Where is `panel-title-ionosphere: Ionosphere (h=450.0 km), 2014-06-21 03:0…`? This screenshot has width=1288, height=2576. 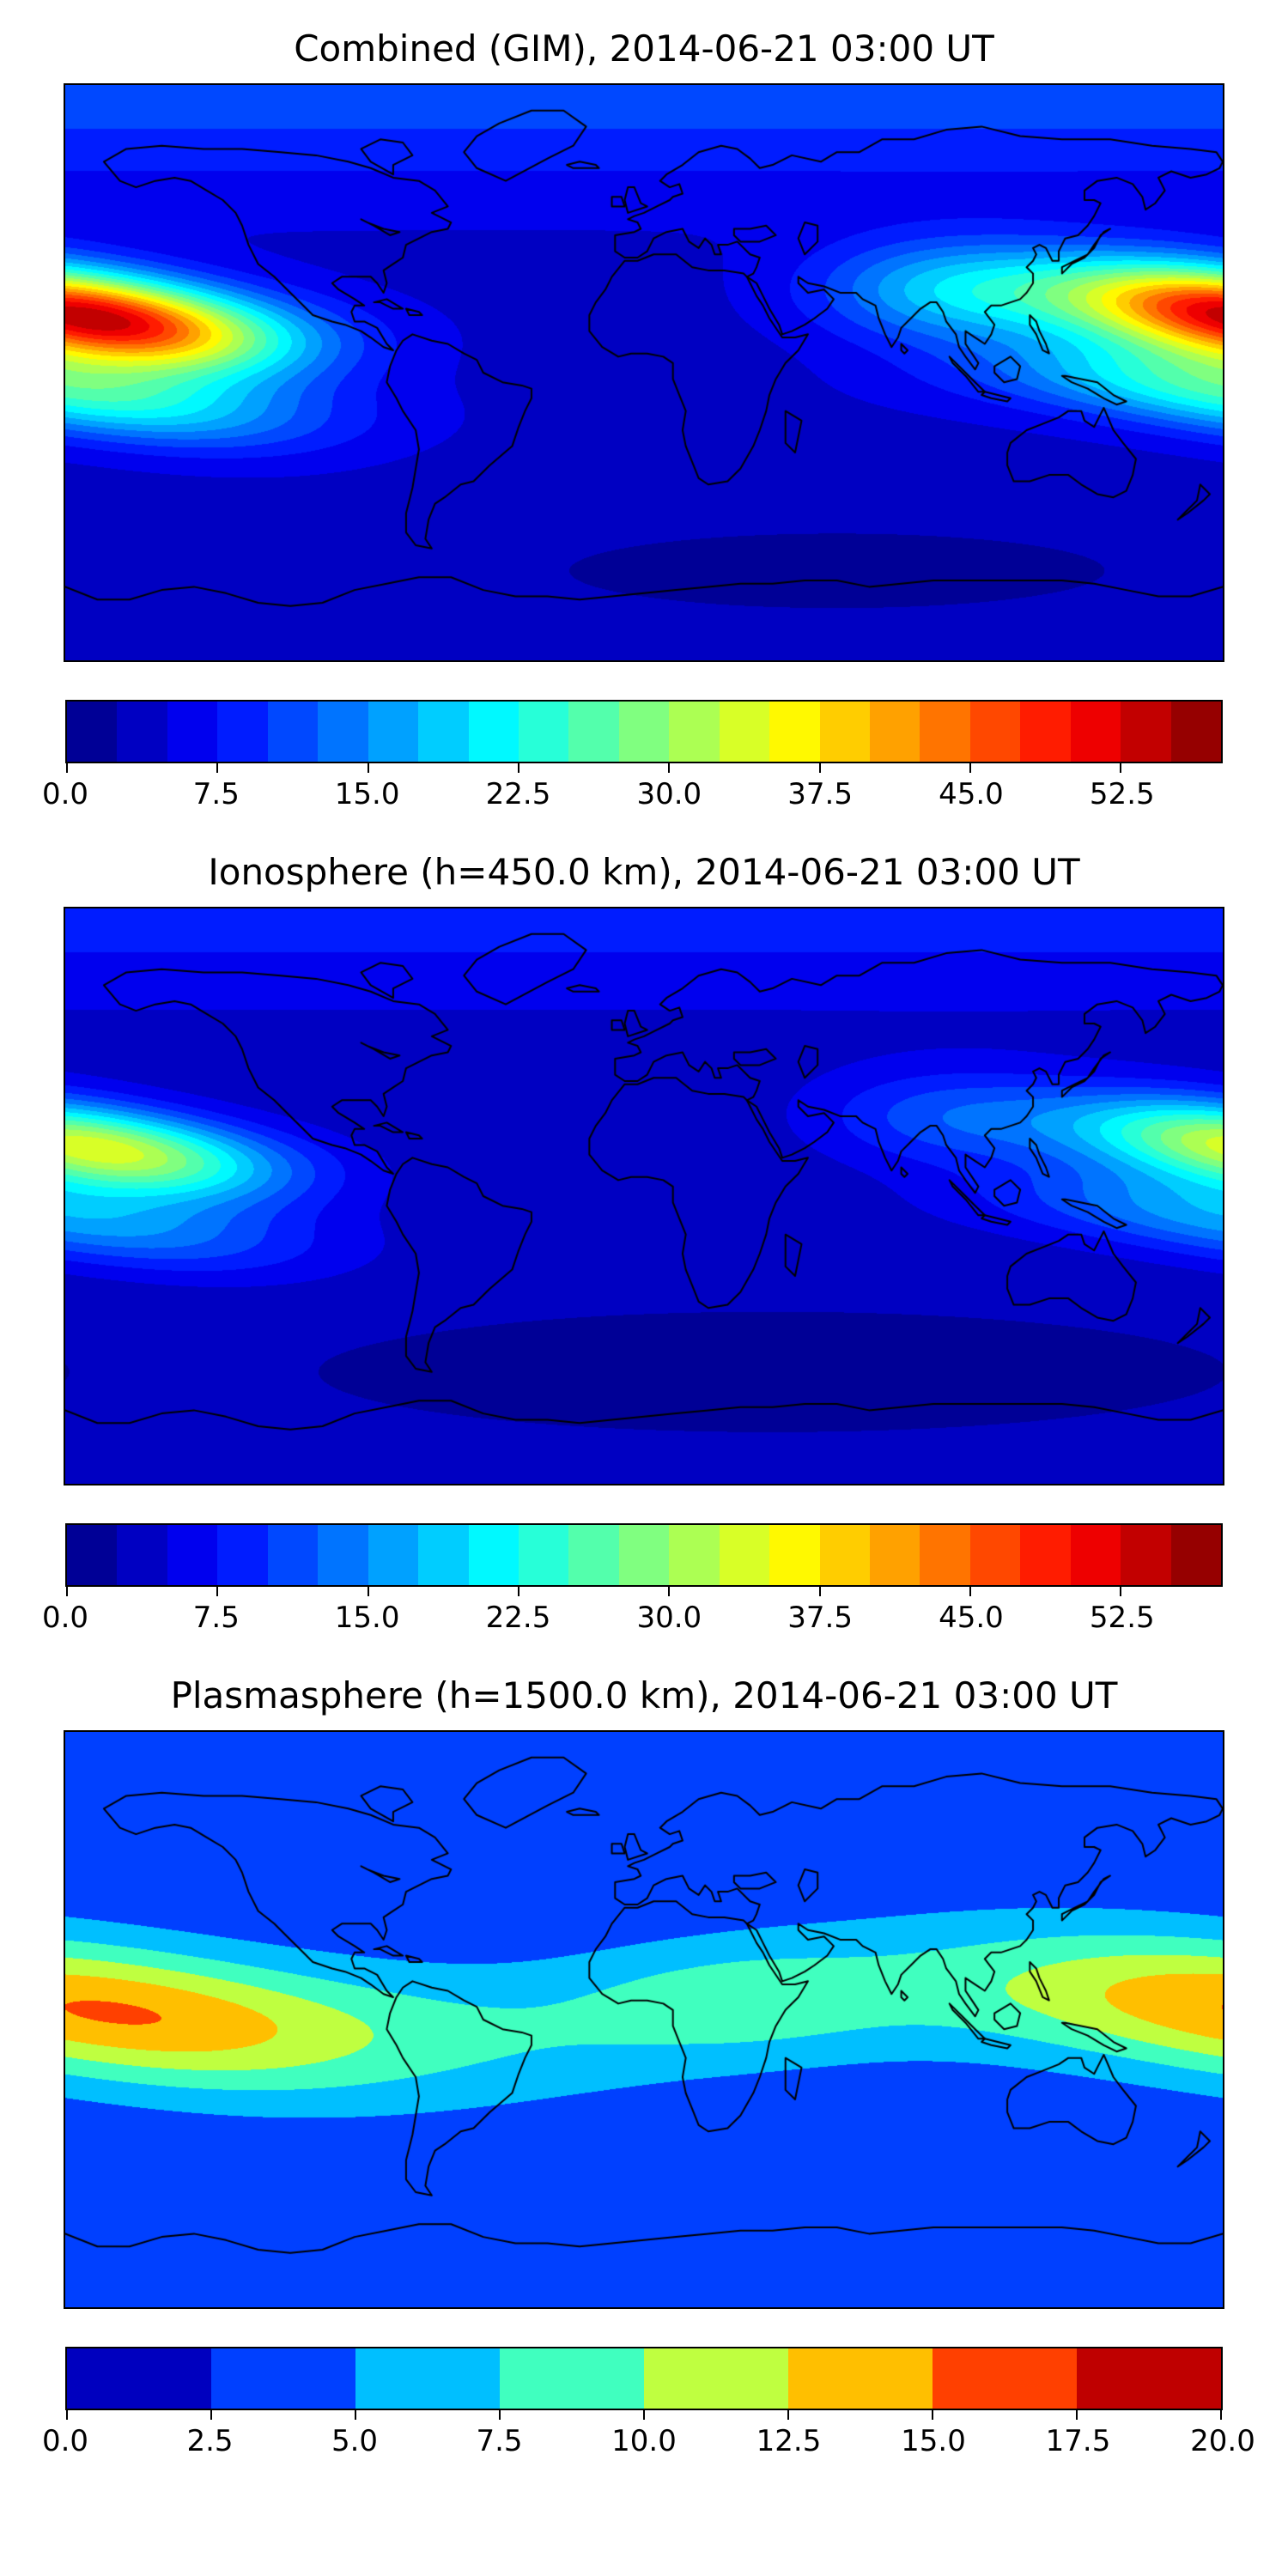 panel-title-ionosphere: Ionosphere (h=450.0 km), 2014-06-21 03:0… is located at coordinates (644, 872).